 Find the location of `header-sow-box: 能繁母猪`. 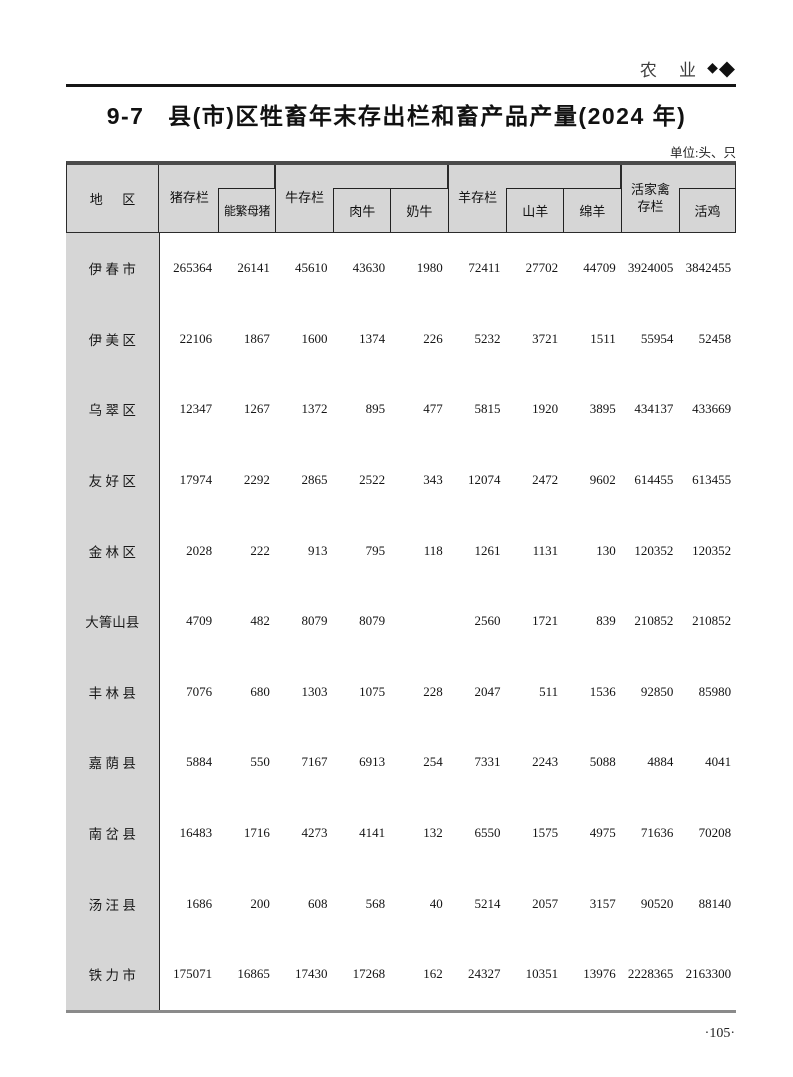

header-sow-box: 能繁母猪 is located at coordinates (247, 210).